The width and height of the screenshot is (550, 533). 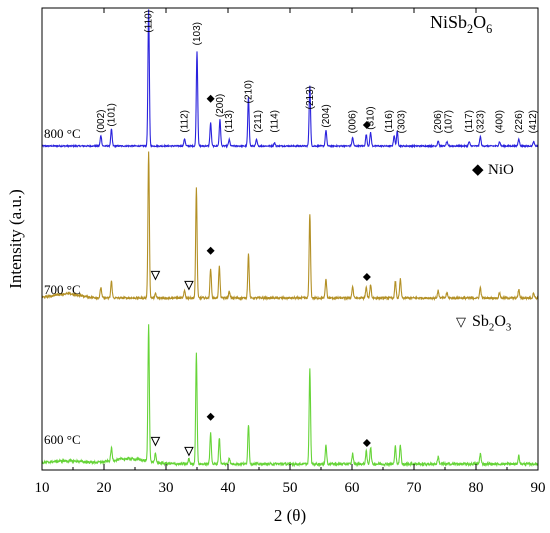 I want to click on chart-title: NiSb2​O6​, so click(x=461, y=24).